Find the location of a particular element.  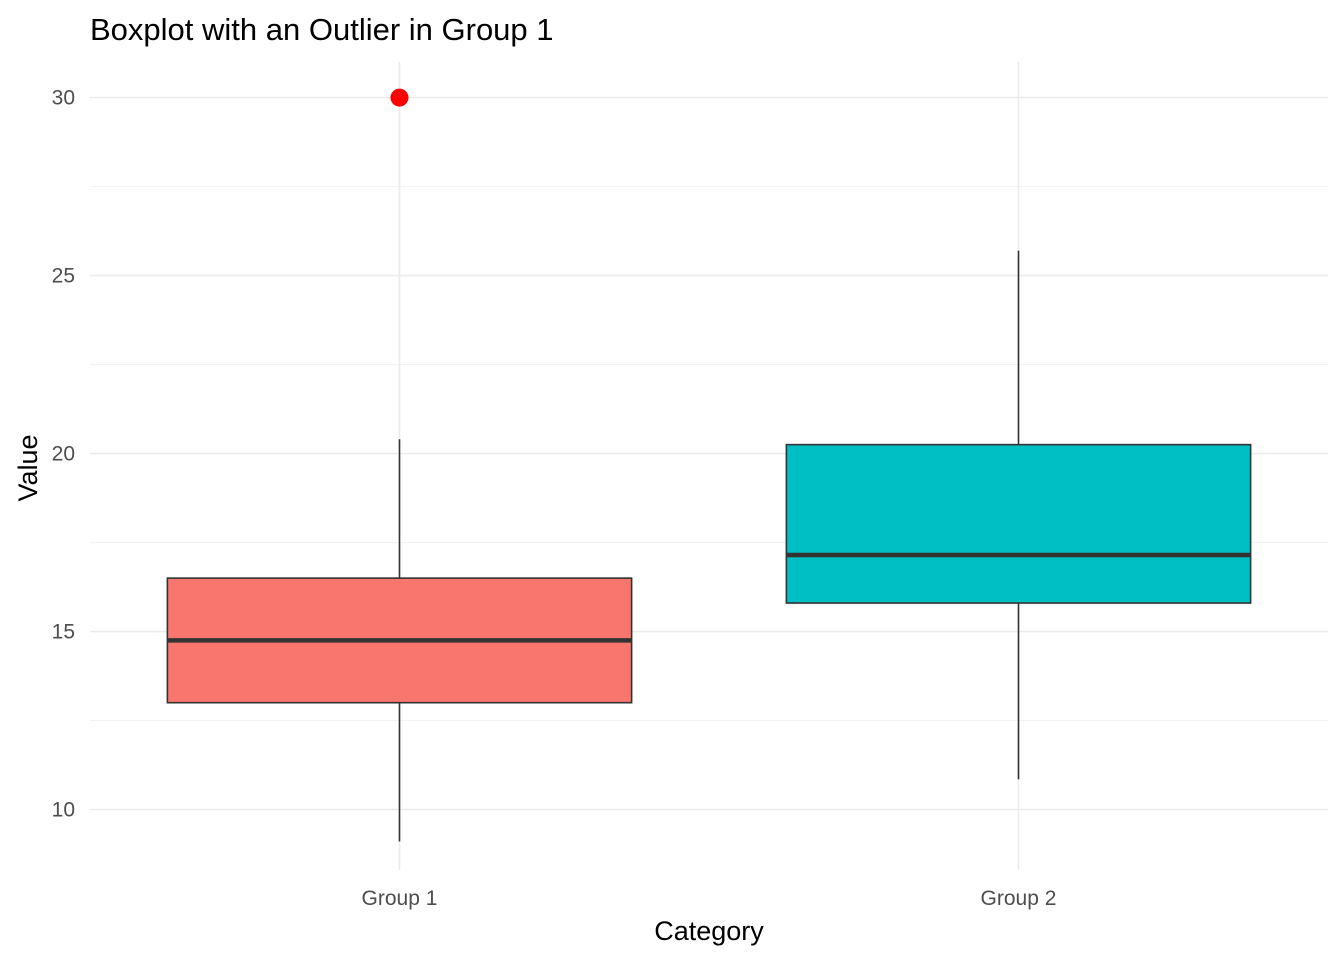

y-tick-label: 25 is located at coordinates (63, 276).